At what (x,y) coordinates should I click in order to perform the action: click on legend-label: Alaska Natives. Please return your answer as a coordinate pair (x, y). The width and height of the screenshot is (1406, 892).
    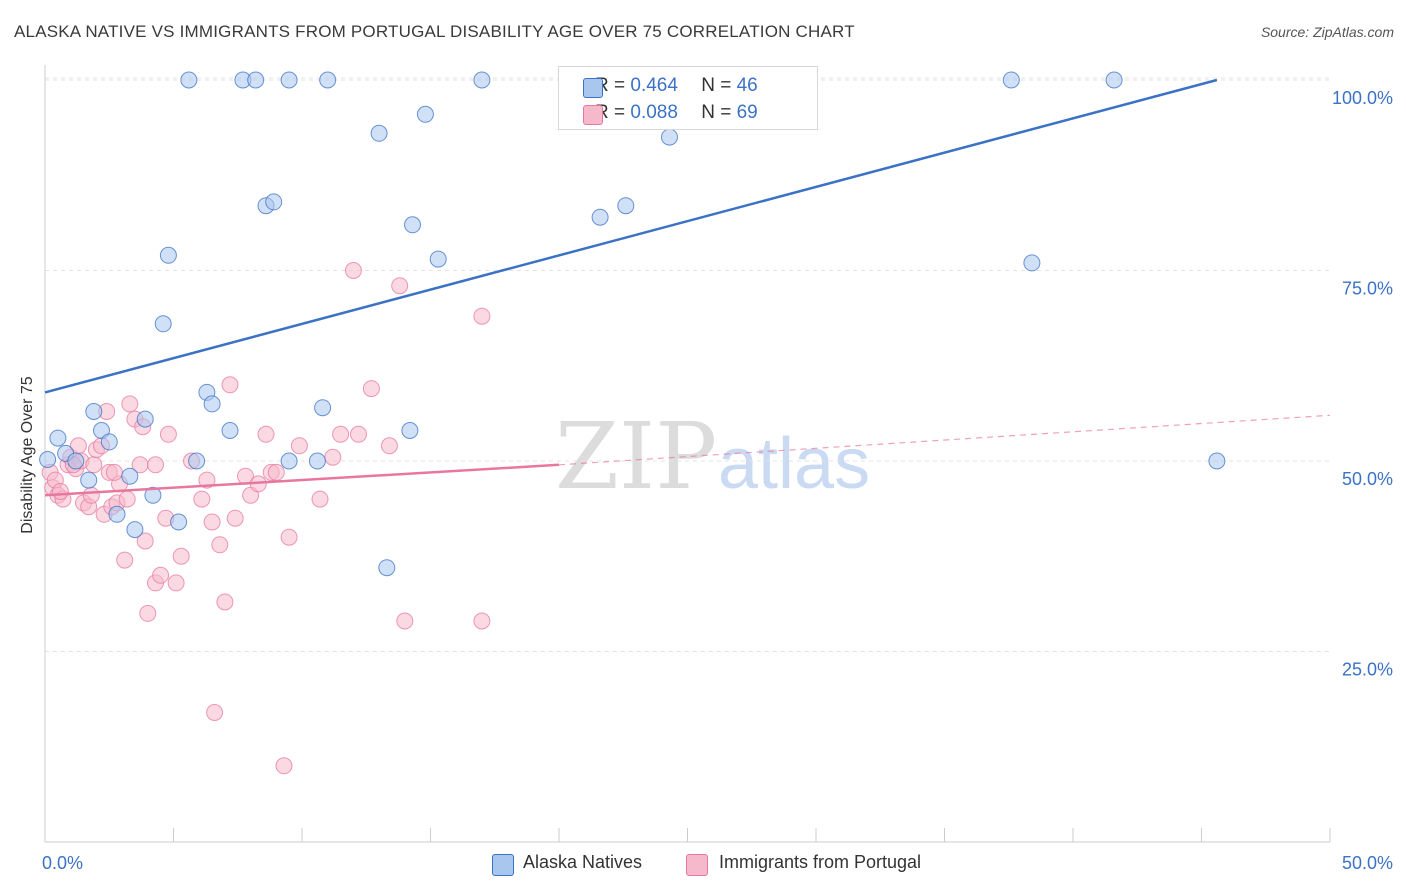
    Looking at the image, I should click on (583, 862).